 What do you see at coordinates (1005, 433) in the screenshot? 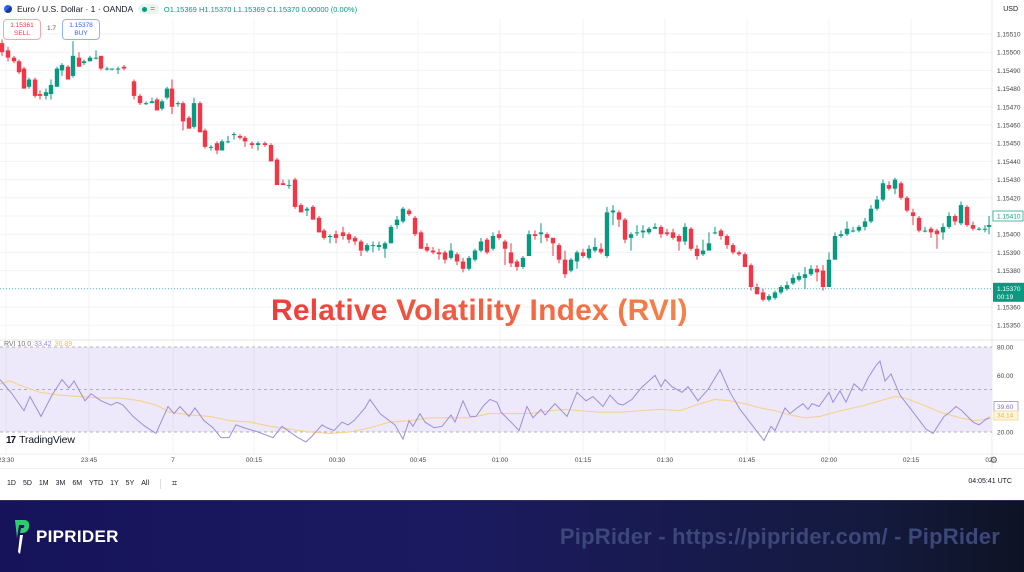
I see `svg-text: 20.00` at bounding box center [1005, 433].